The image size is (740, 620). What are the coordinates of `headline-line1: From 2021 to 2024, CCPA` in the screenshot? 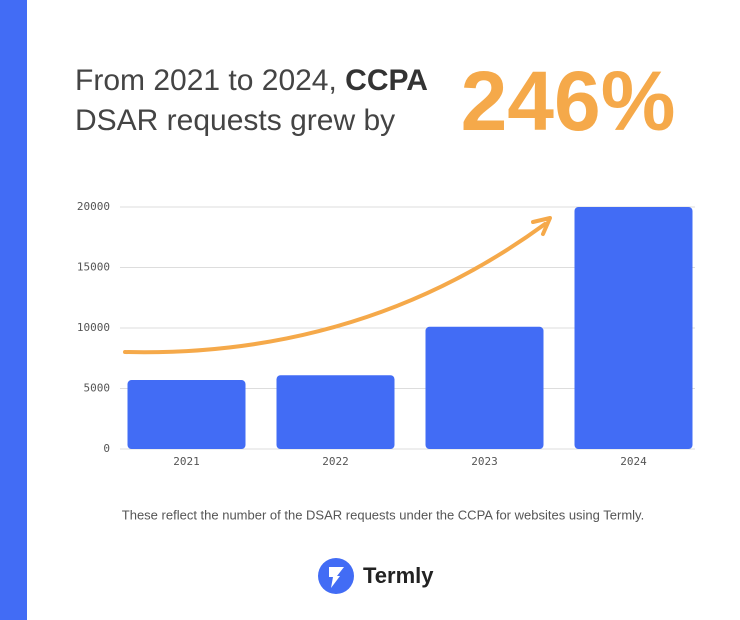 It's located at (251, 80).